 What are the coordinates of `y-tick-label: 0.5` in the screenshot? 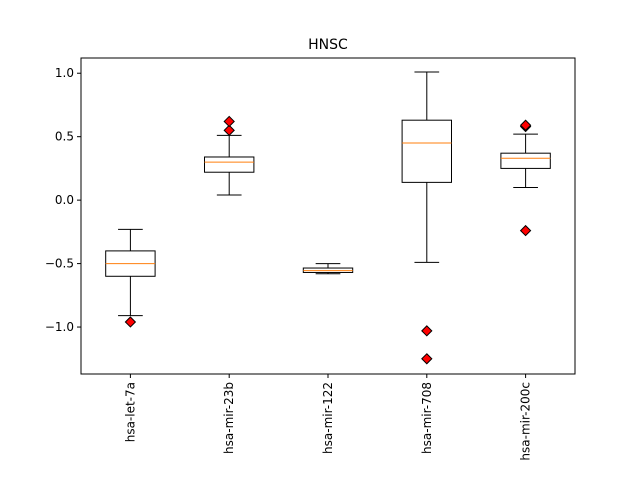 It's located at (64, 137).